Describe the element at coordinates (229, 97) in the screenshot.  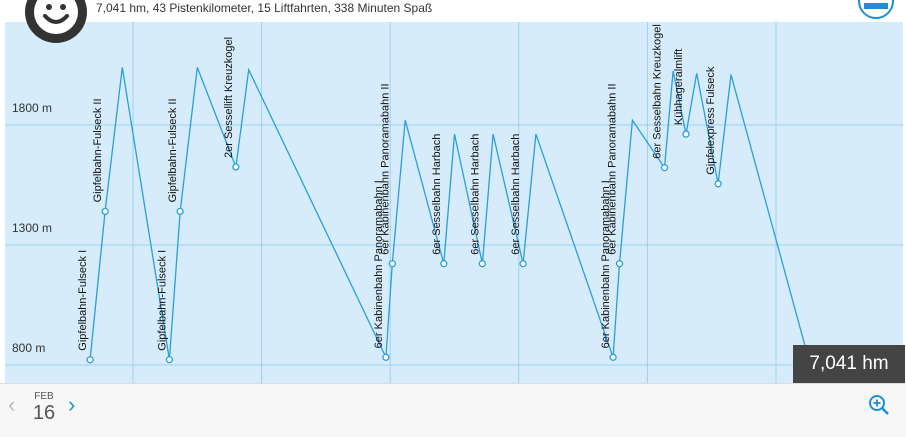
I see `lift-label: 2er Sessellift Kreuzkogel` at that location.